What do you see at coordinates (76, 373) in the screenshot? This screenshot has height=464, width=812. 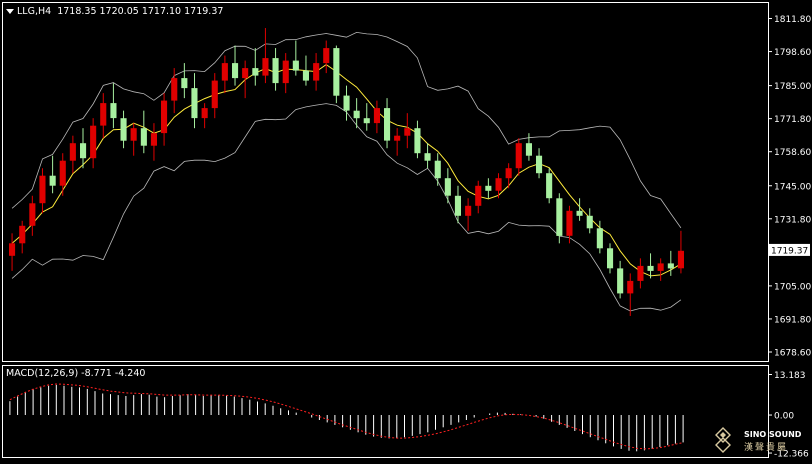 I see `macd-label: MACD(12,26,9) -8.771 -4.240` at bounding box center [76, 373].